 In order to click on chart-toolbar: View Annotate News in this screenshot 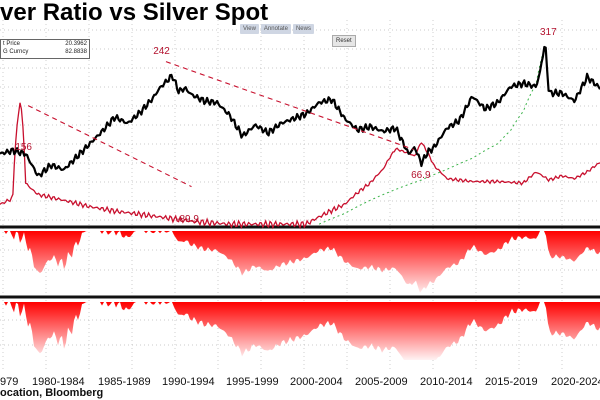, I will do `click(277, 29)`.